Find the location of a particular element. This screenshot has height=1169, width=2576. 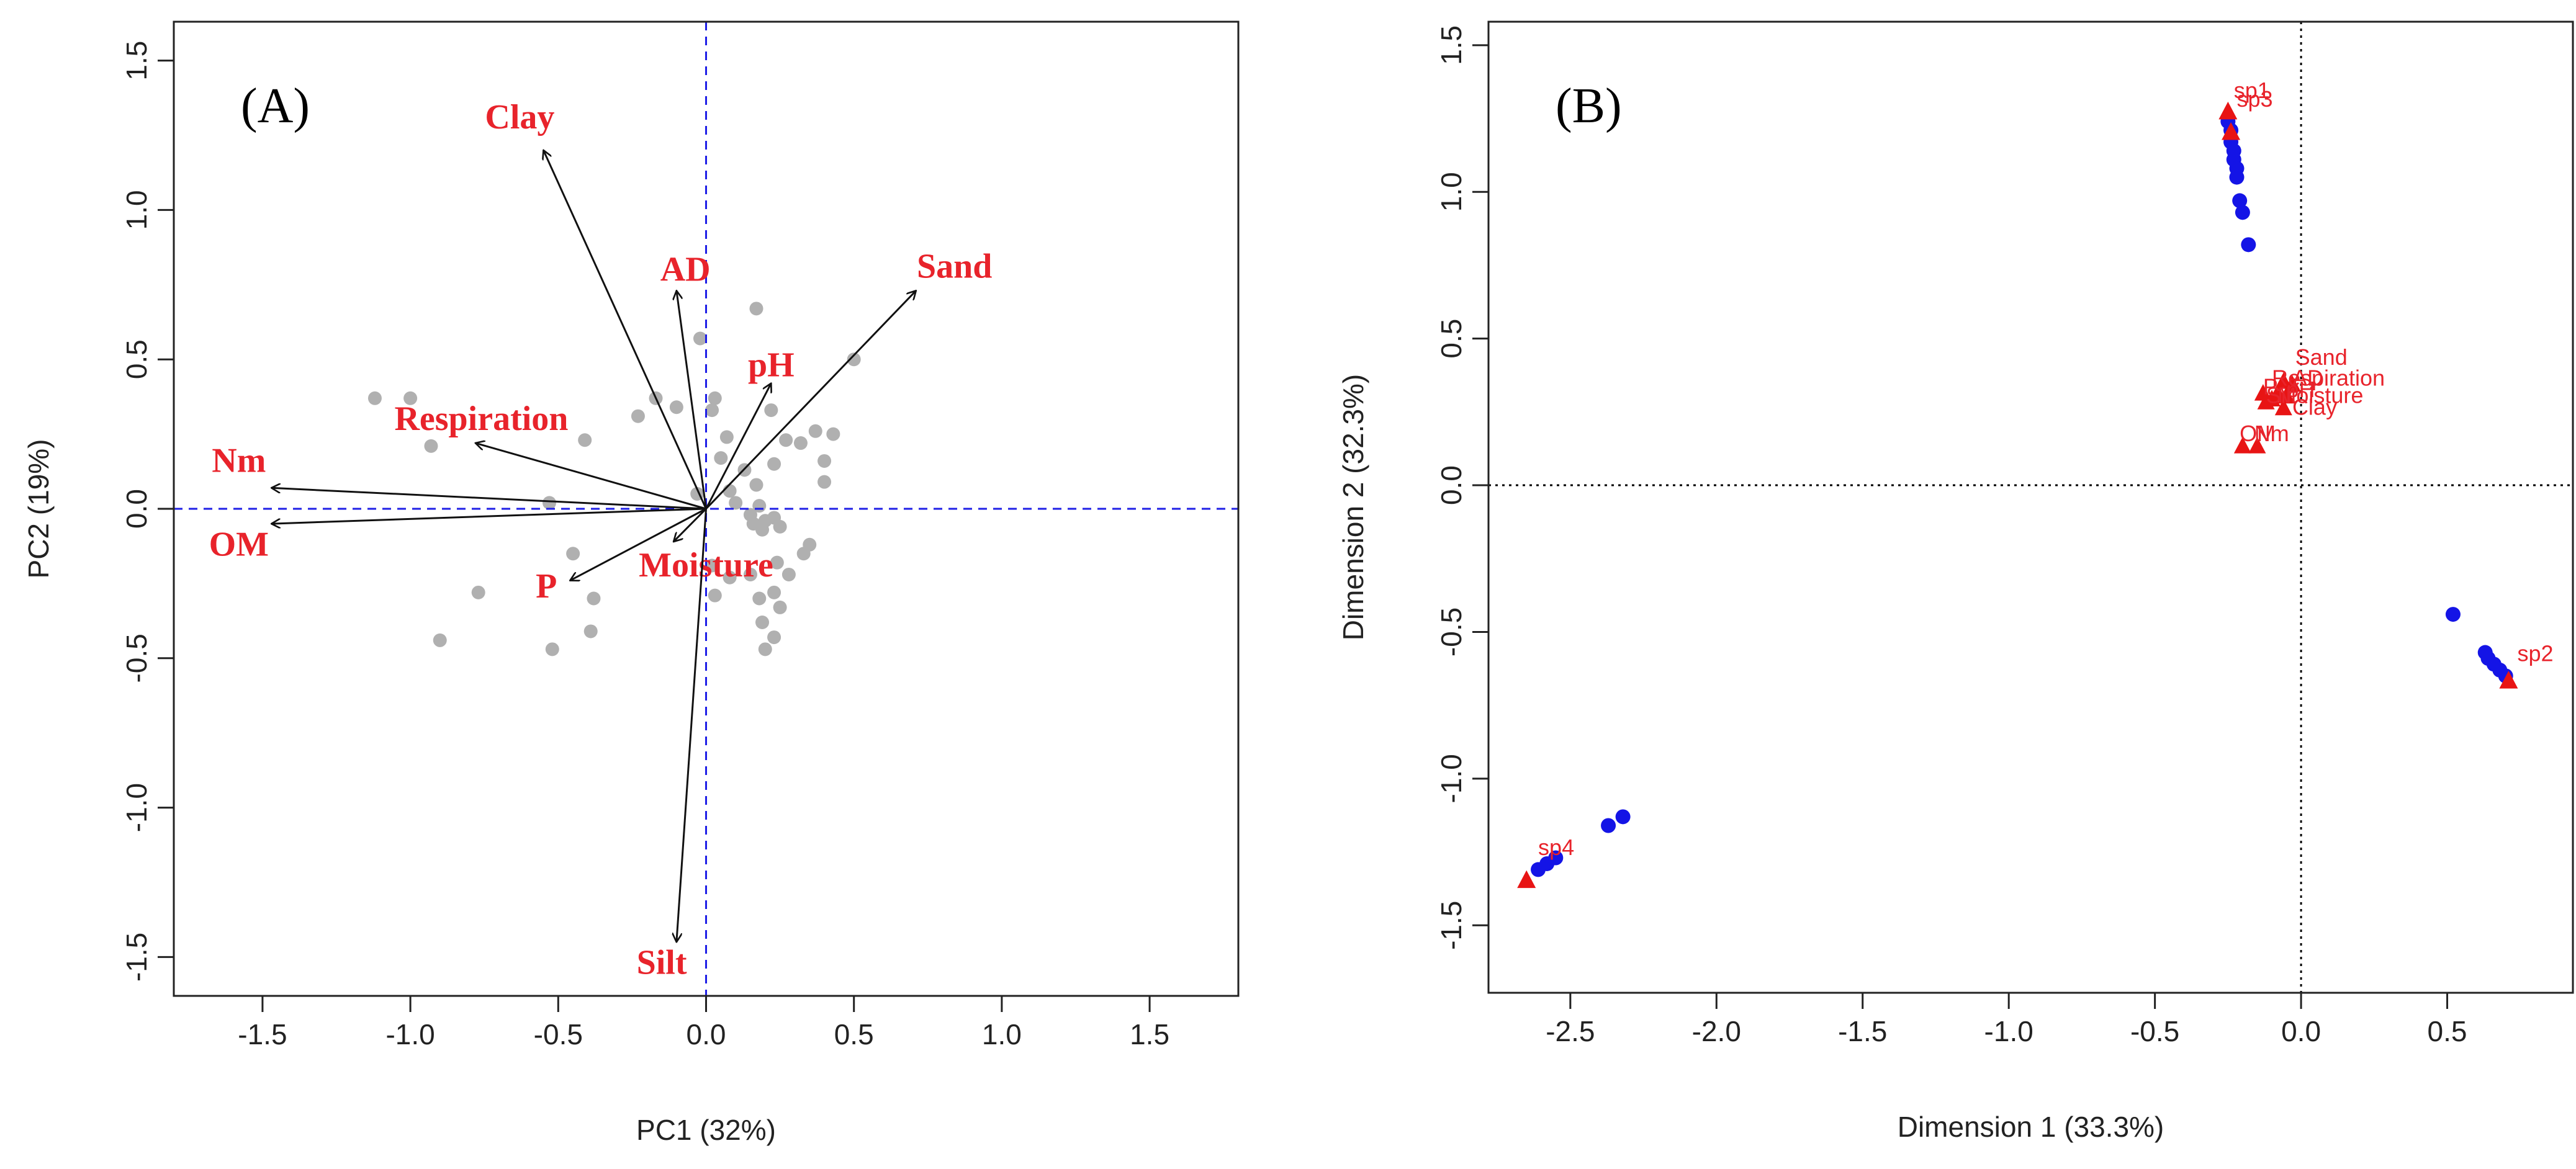

panel-a-y-axis-title: PC2 (19%) is located at coordinates (38, 509).